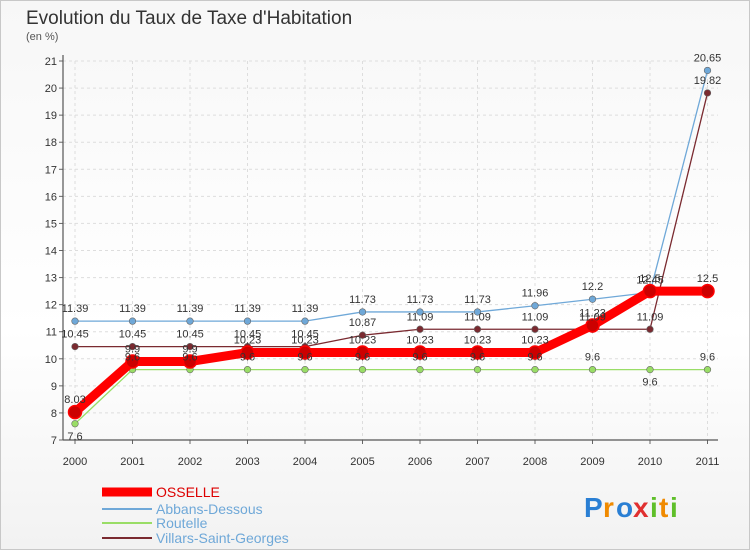 The height and width of the screenshot is (550, 750). Describe the element at coordinates (391, 396) in the screenshot. I see `series-line-routelle` at that location.